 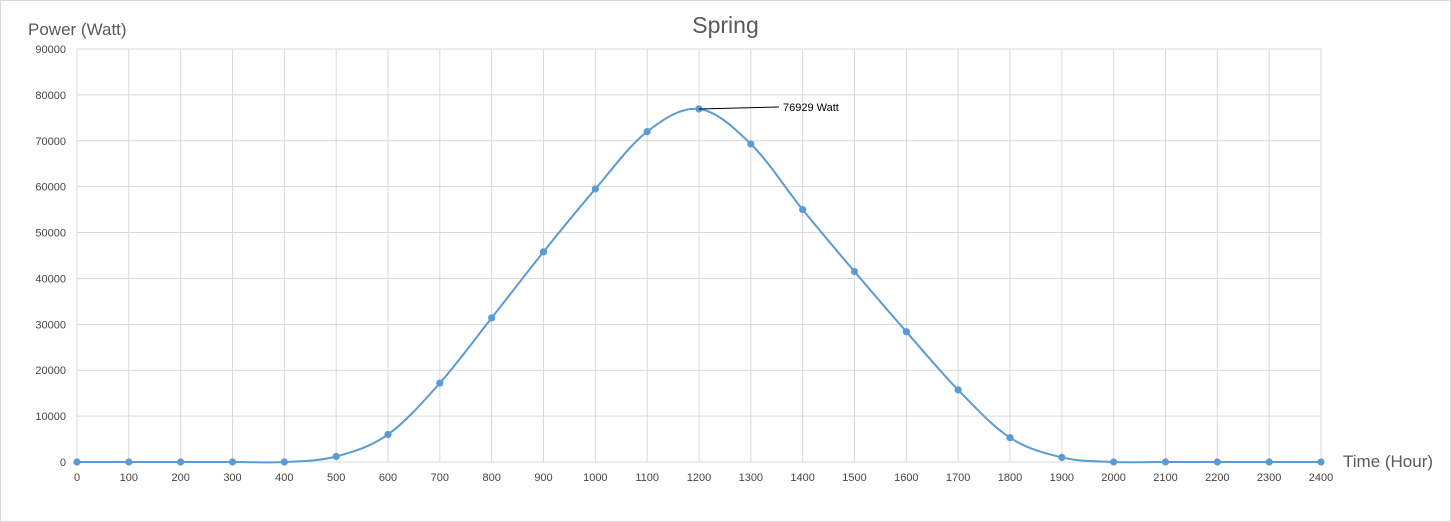 What do you see at coordinates (739, 108) in the screenshot?
I see `annotation-leader-line` at bounding box center [739, 108].